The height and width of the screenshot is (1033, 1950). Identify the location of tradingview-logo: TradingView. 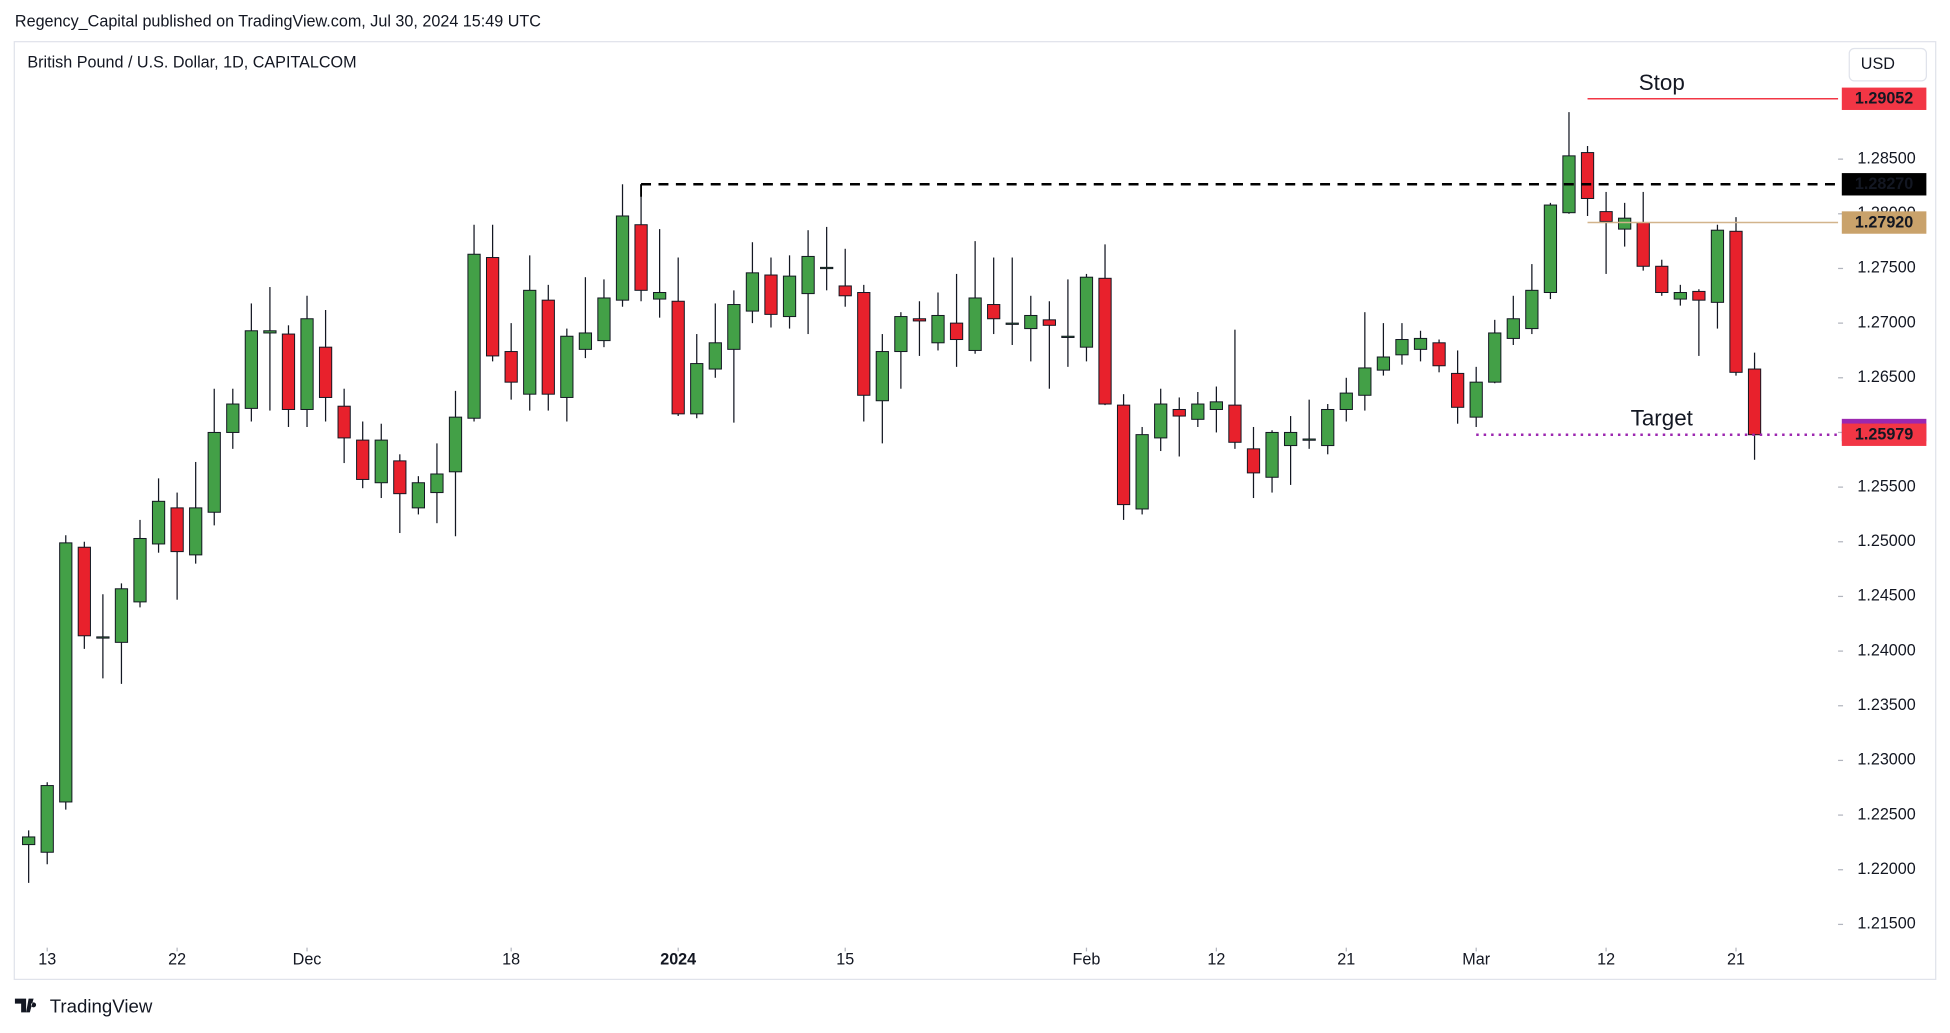
(83, 1005).